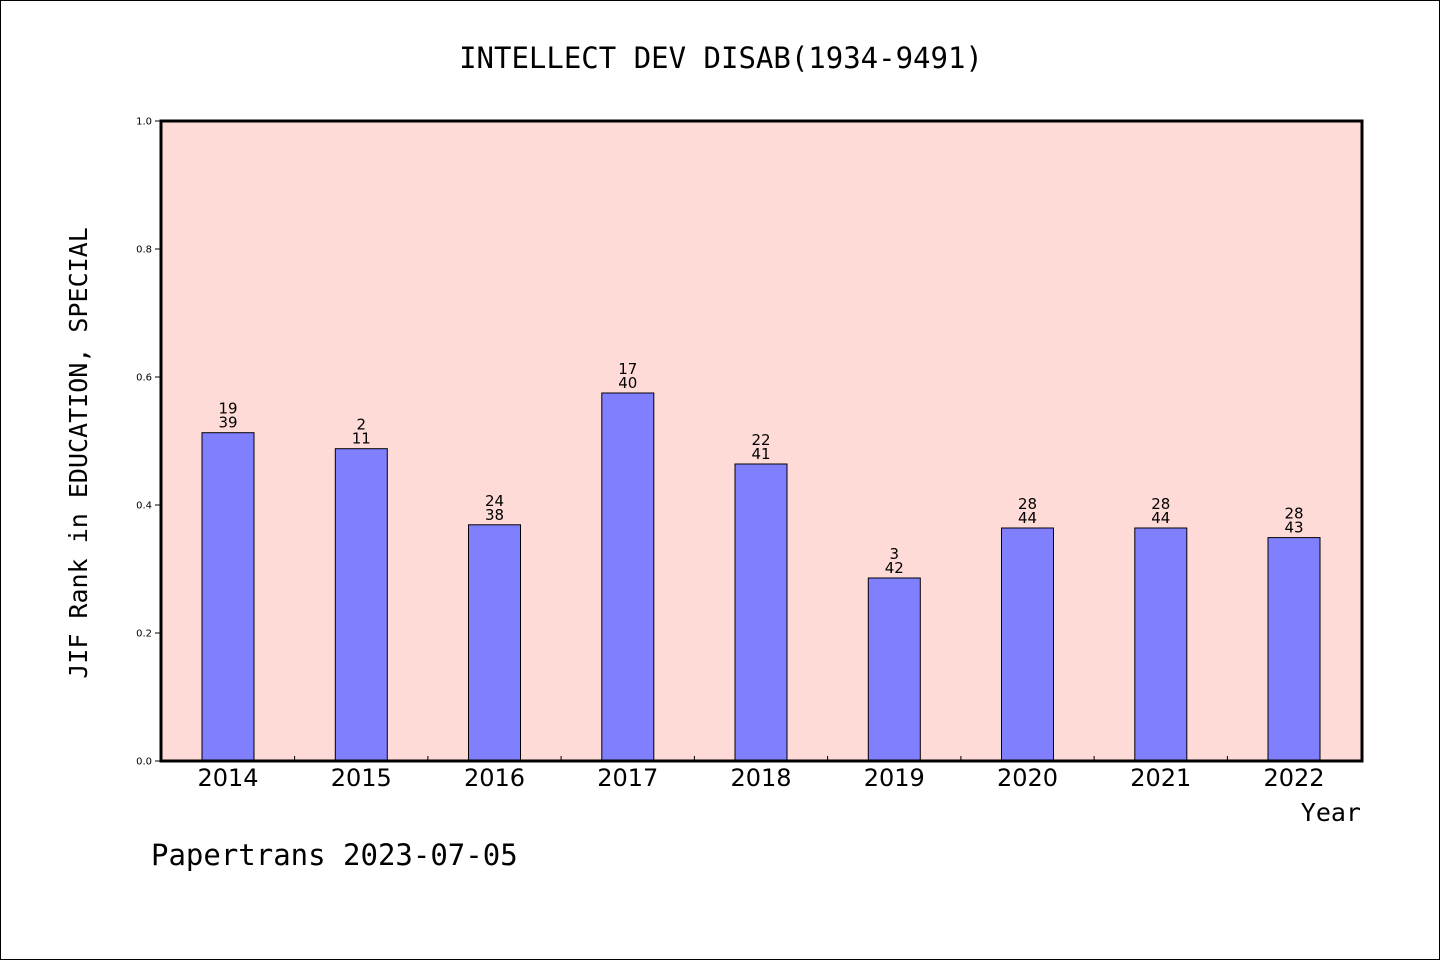  I want to click on x-tick-label: 2022, so click(1293, 778).